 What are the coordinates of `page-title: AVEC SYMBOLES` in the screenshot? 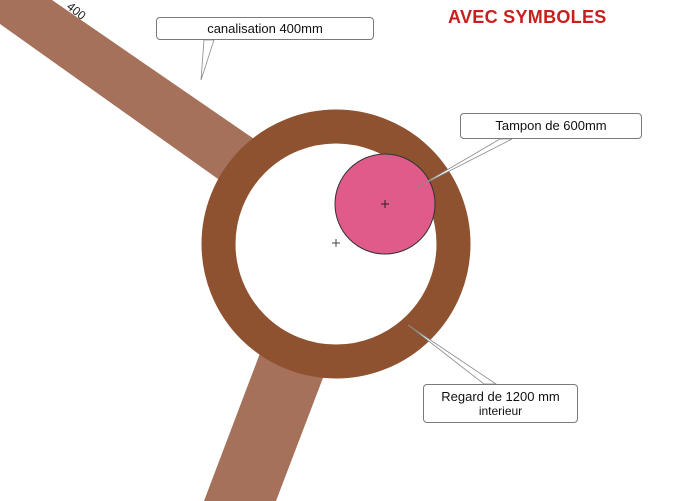 It's located at (527, 17).